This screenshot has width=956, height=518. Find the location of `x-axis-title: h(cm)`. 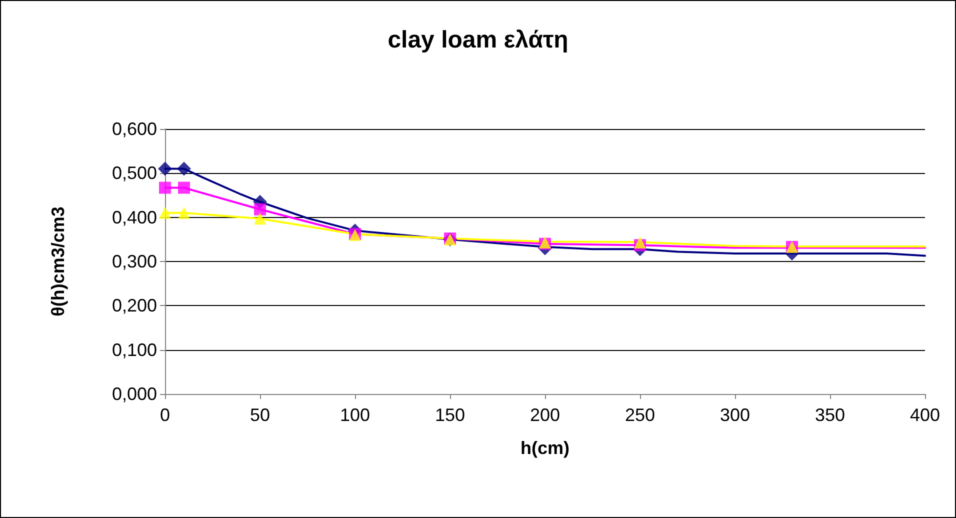

x-axis-title: h(cm) is located at coordinates (545, 448).